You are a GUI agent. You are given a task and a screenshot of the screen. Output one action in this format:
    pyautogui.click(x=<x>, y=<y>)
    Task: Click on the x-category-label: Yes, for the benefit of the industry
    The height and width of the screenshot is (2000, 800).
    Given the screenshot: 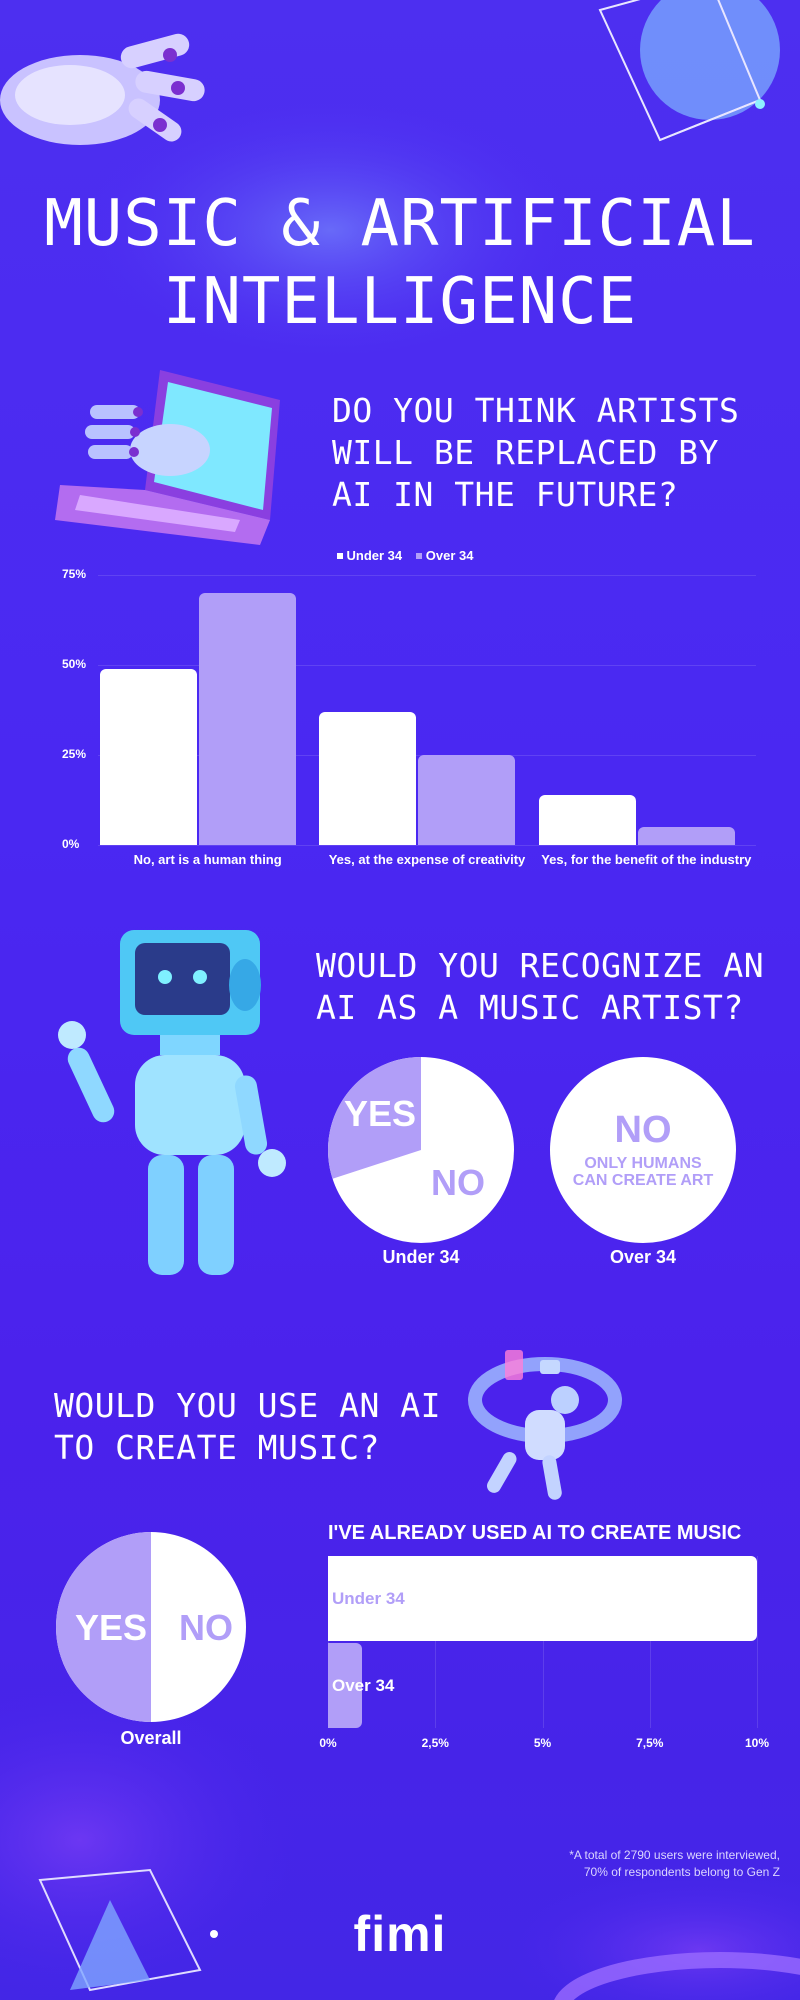 What is the action you would take?
    pyautogui.click(x=646, y=859)
    